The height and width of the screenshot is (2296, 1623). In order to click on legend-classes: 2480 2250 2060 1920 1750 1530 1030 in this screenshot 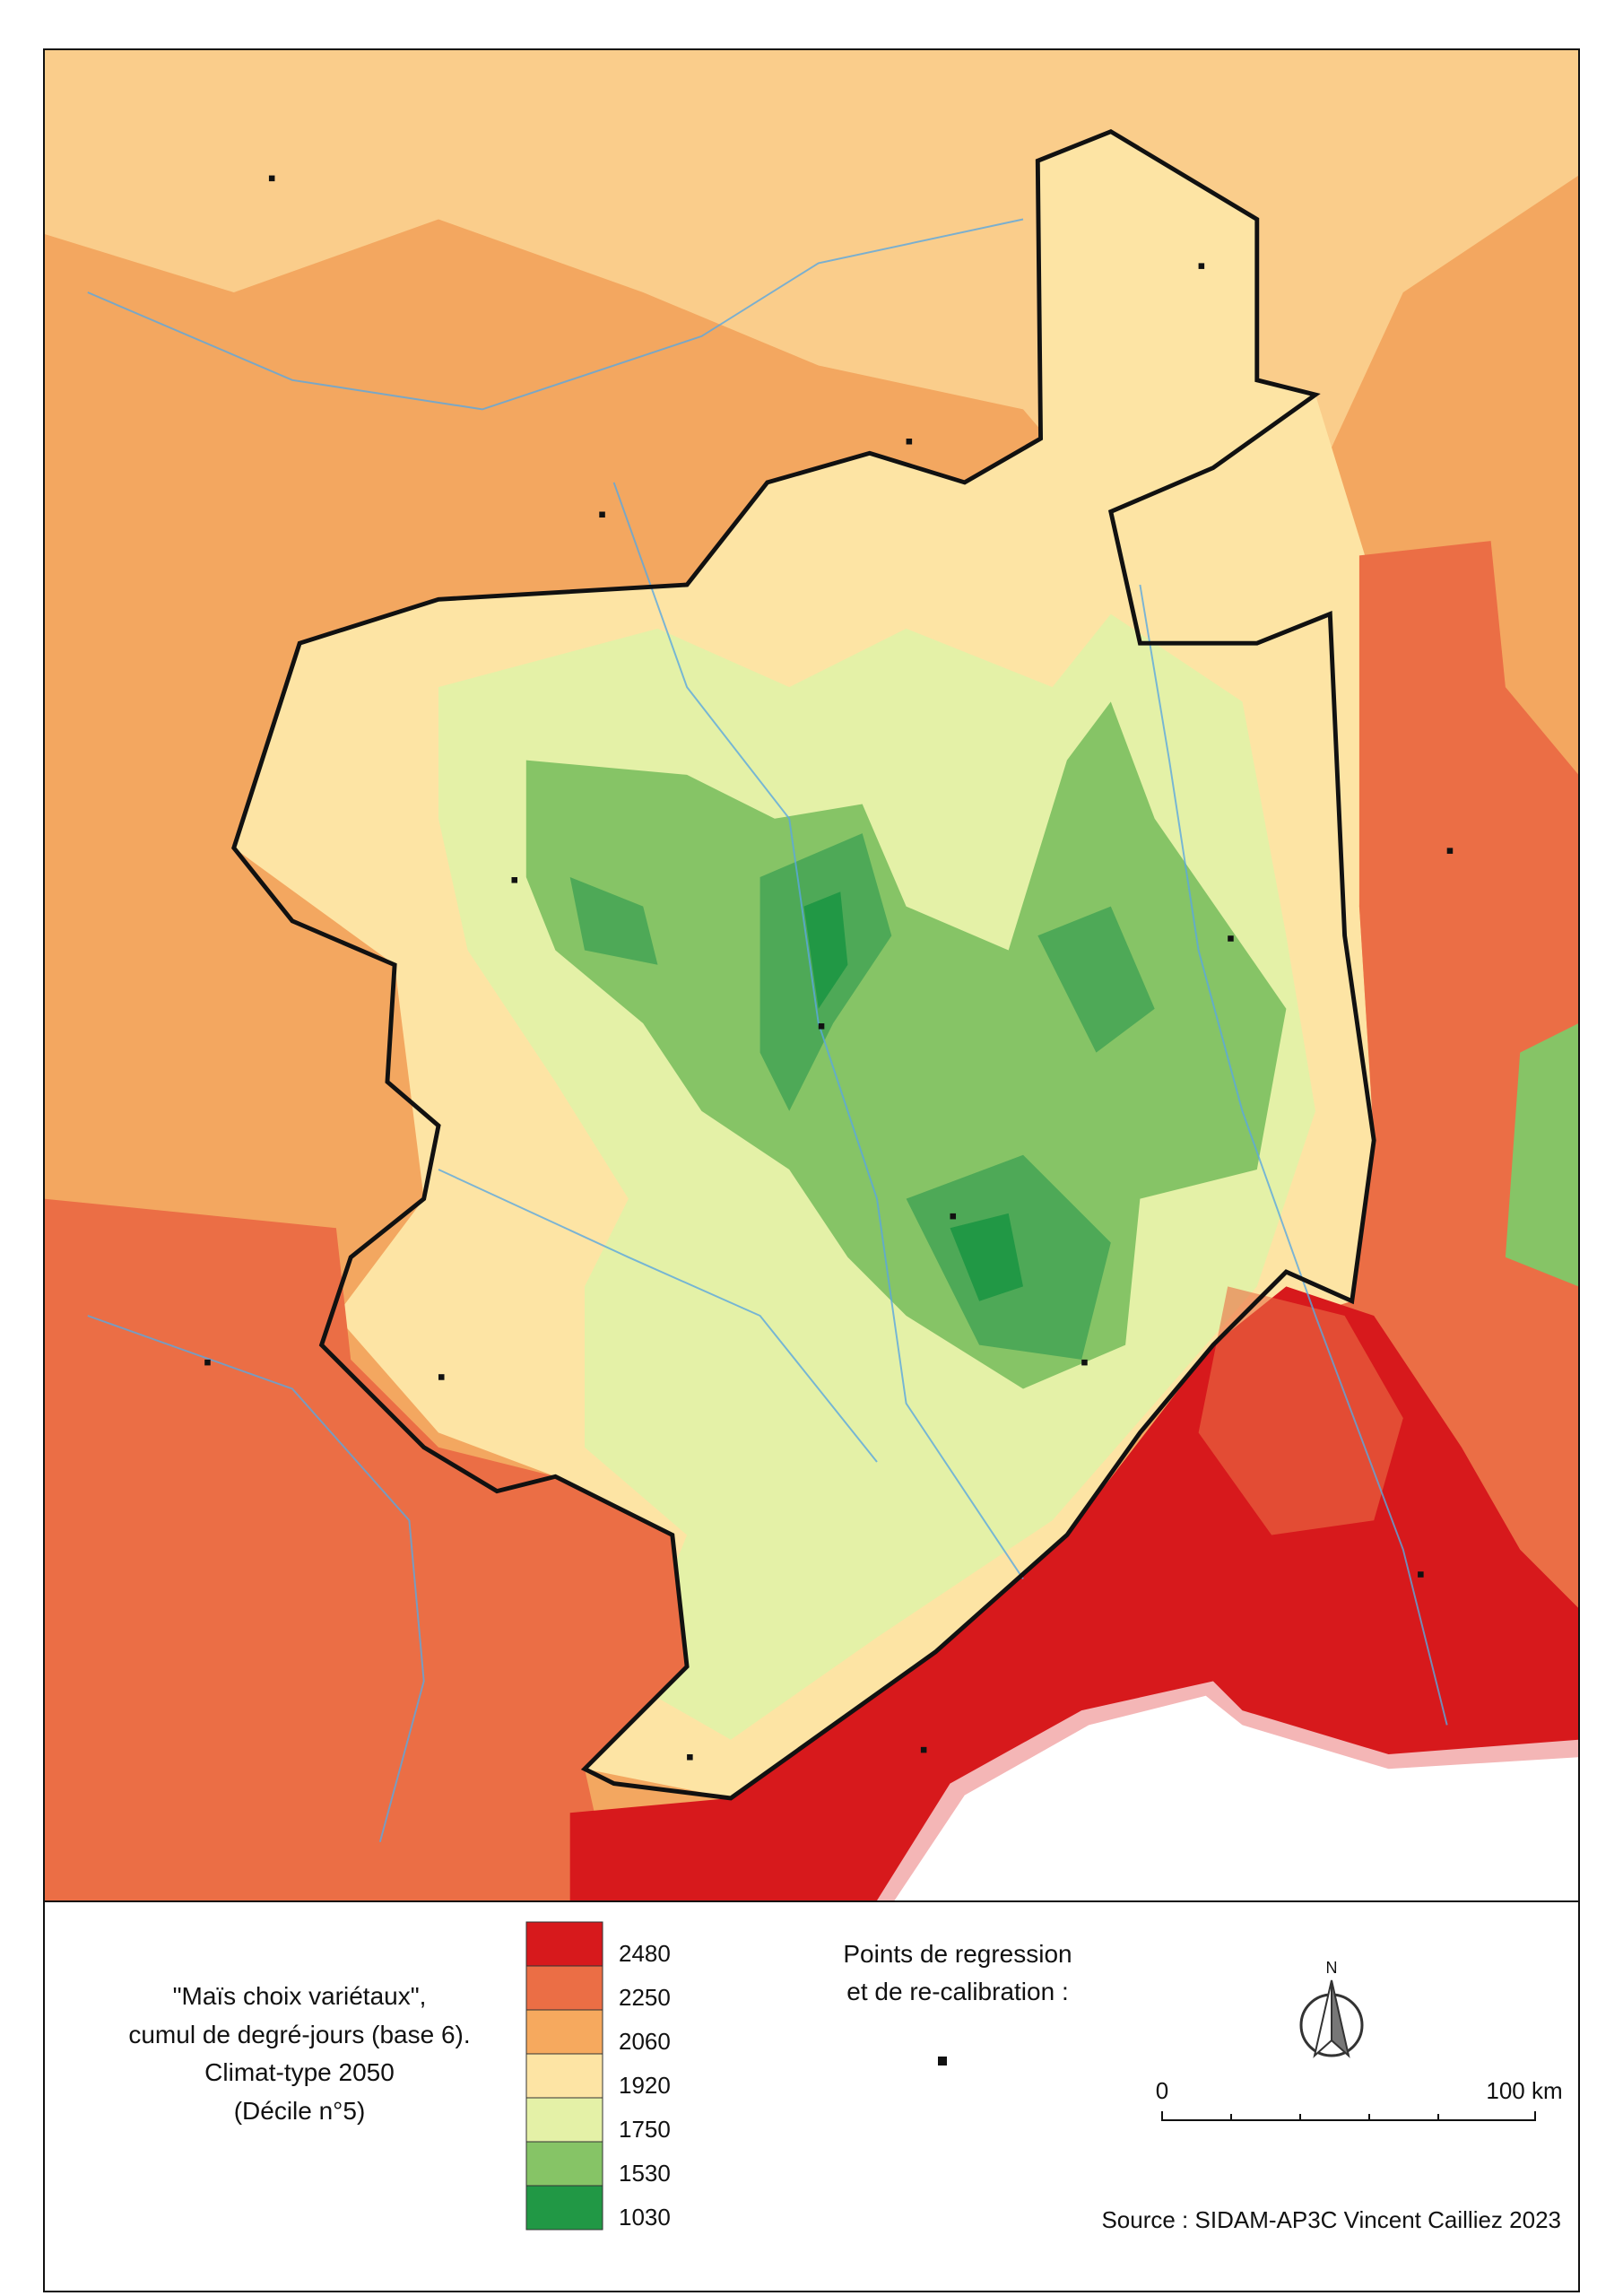, I will do `click(598, 2076)`.